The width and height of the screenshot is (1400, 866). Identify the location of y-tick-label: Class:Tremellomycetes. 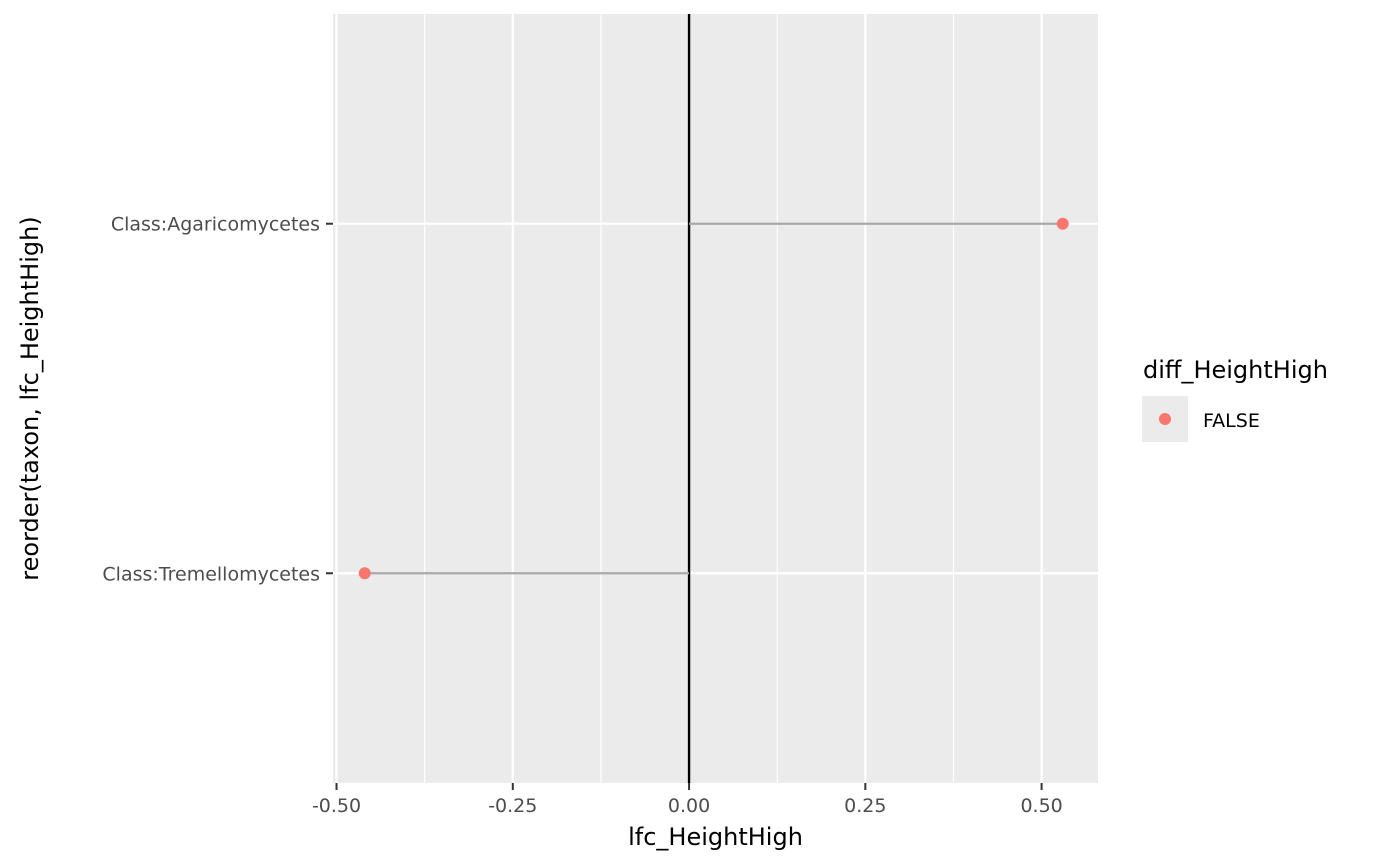
(211, 574).